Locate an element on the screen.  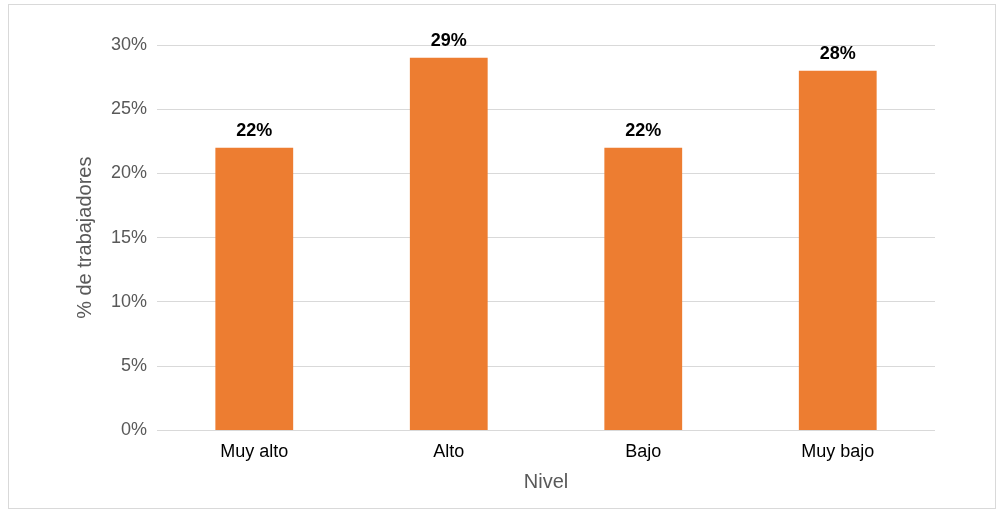
y-tick-label: 30% is located at coordinates (129, 43).